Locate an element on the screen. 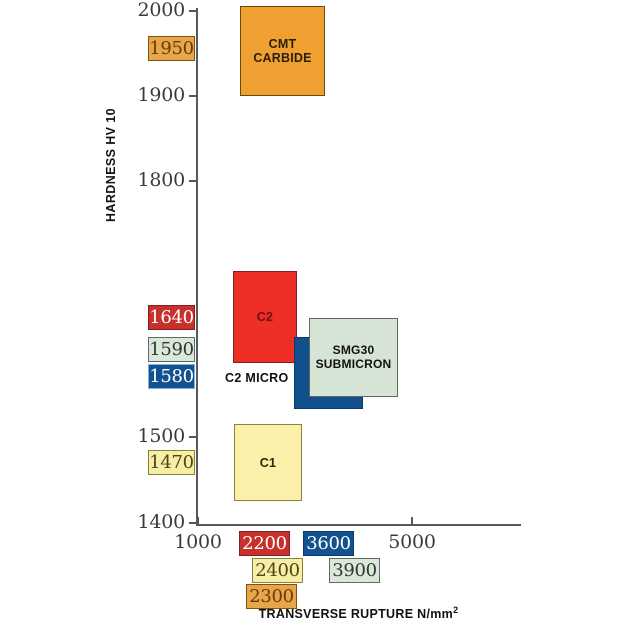  label-line-2: CARBIDE is located at coordinates (282, 58).